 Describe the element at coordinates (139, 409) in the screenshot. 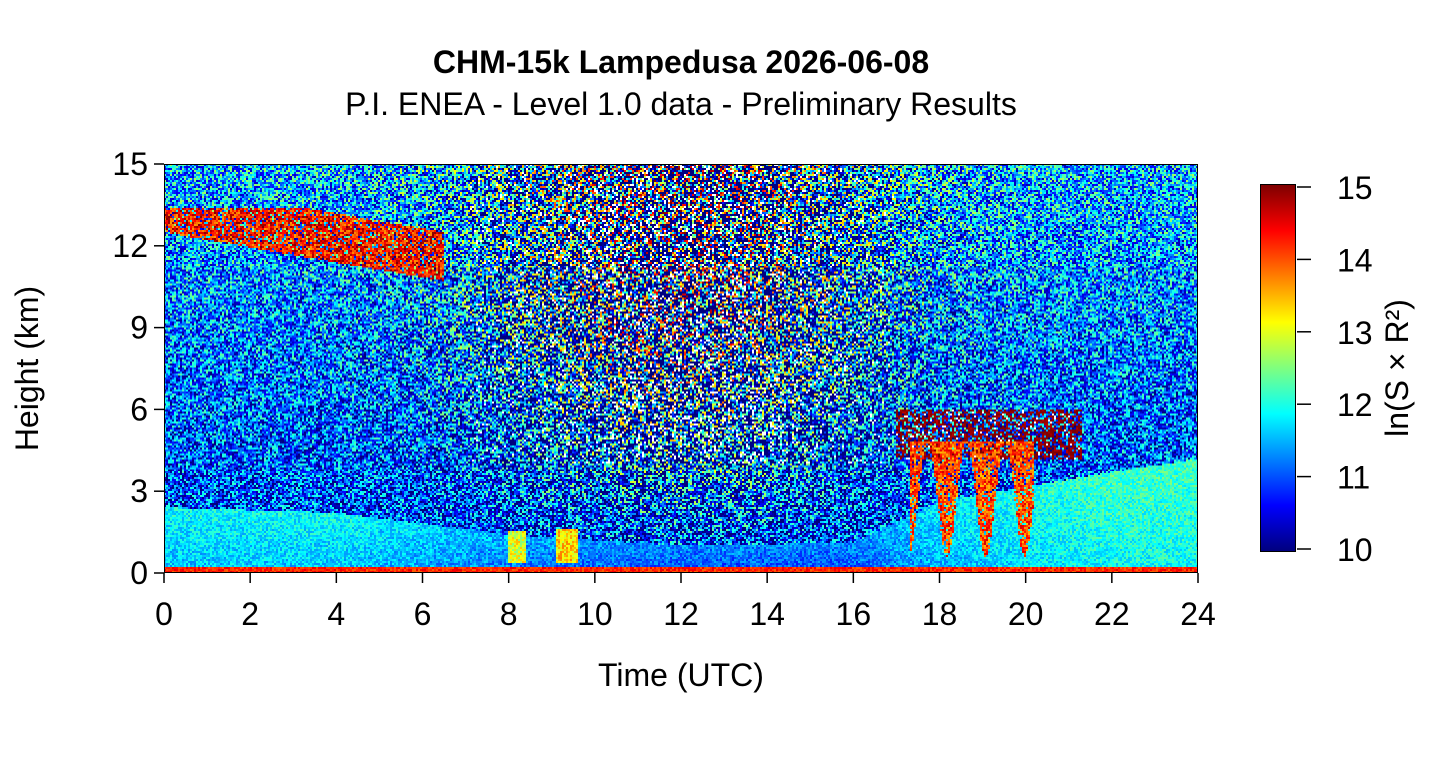

I see `y-tick-label: 6` at that location.